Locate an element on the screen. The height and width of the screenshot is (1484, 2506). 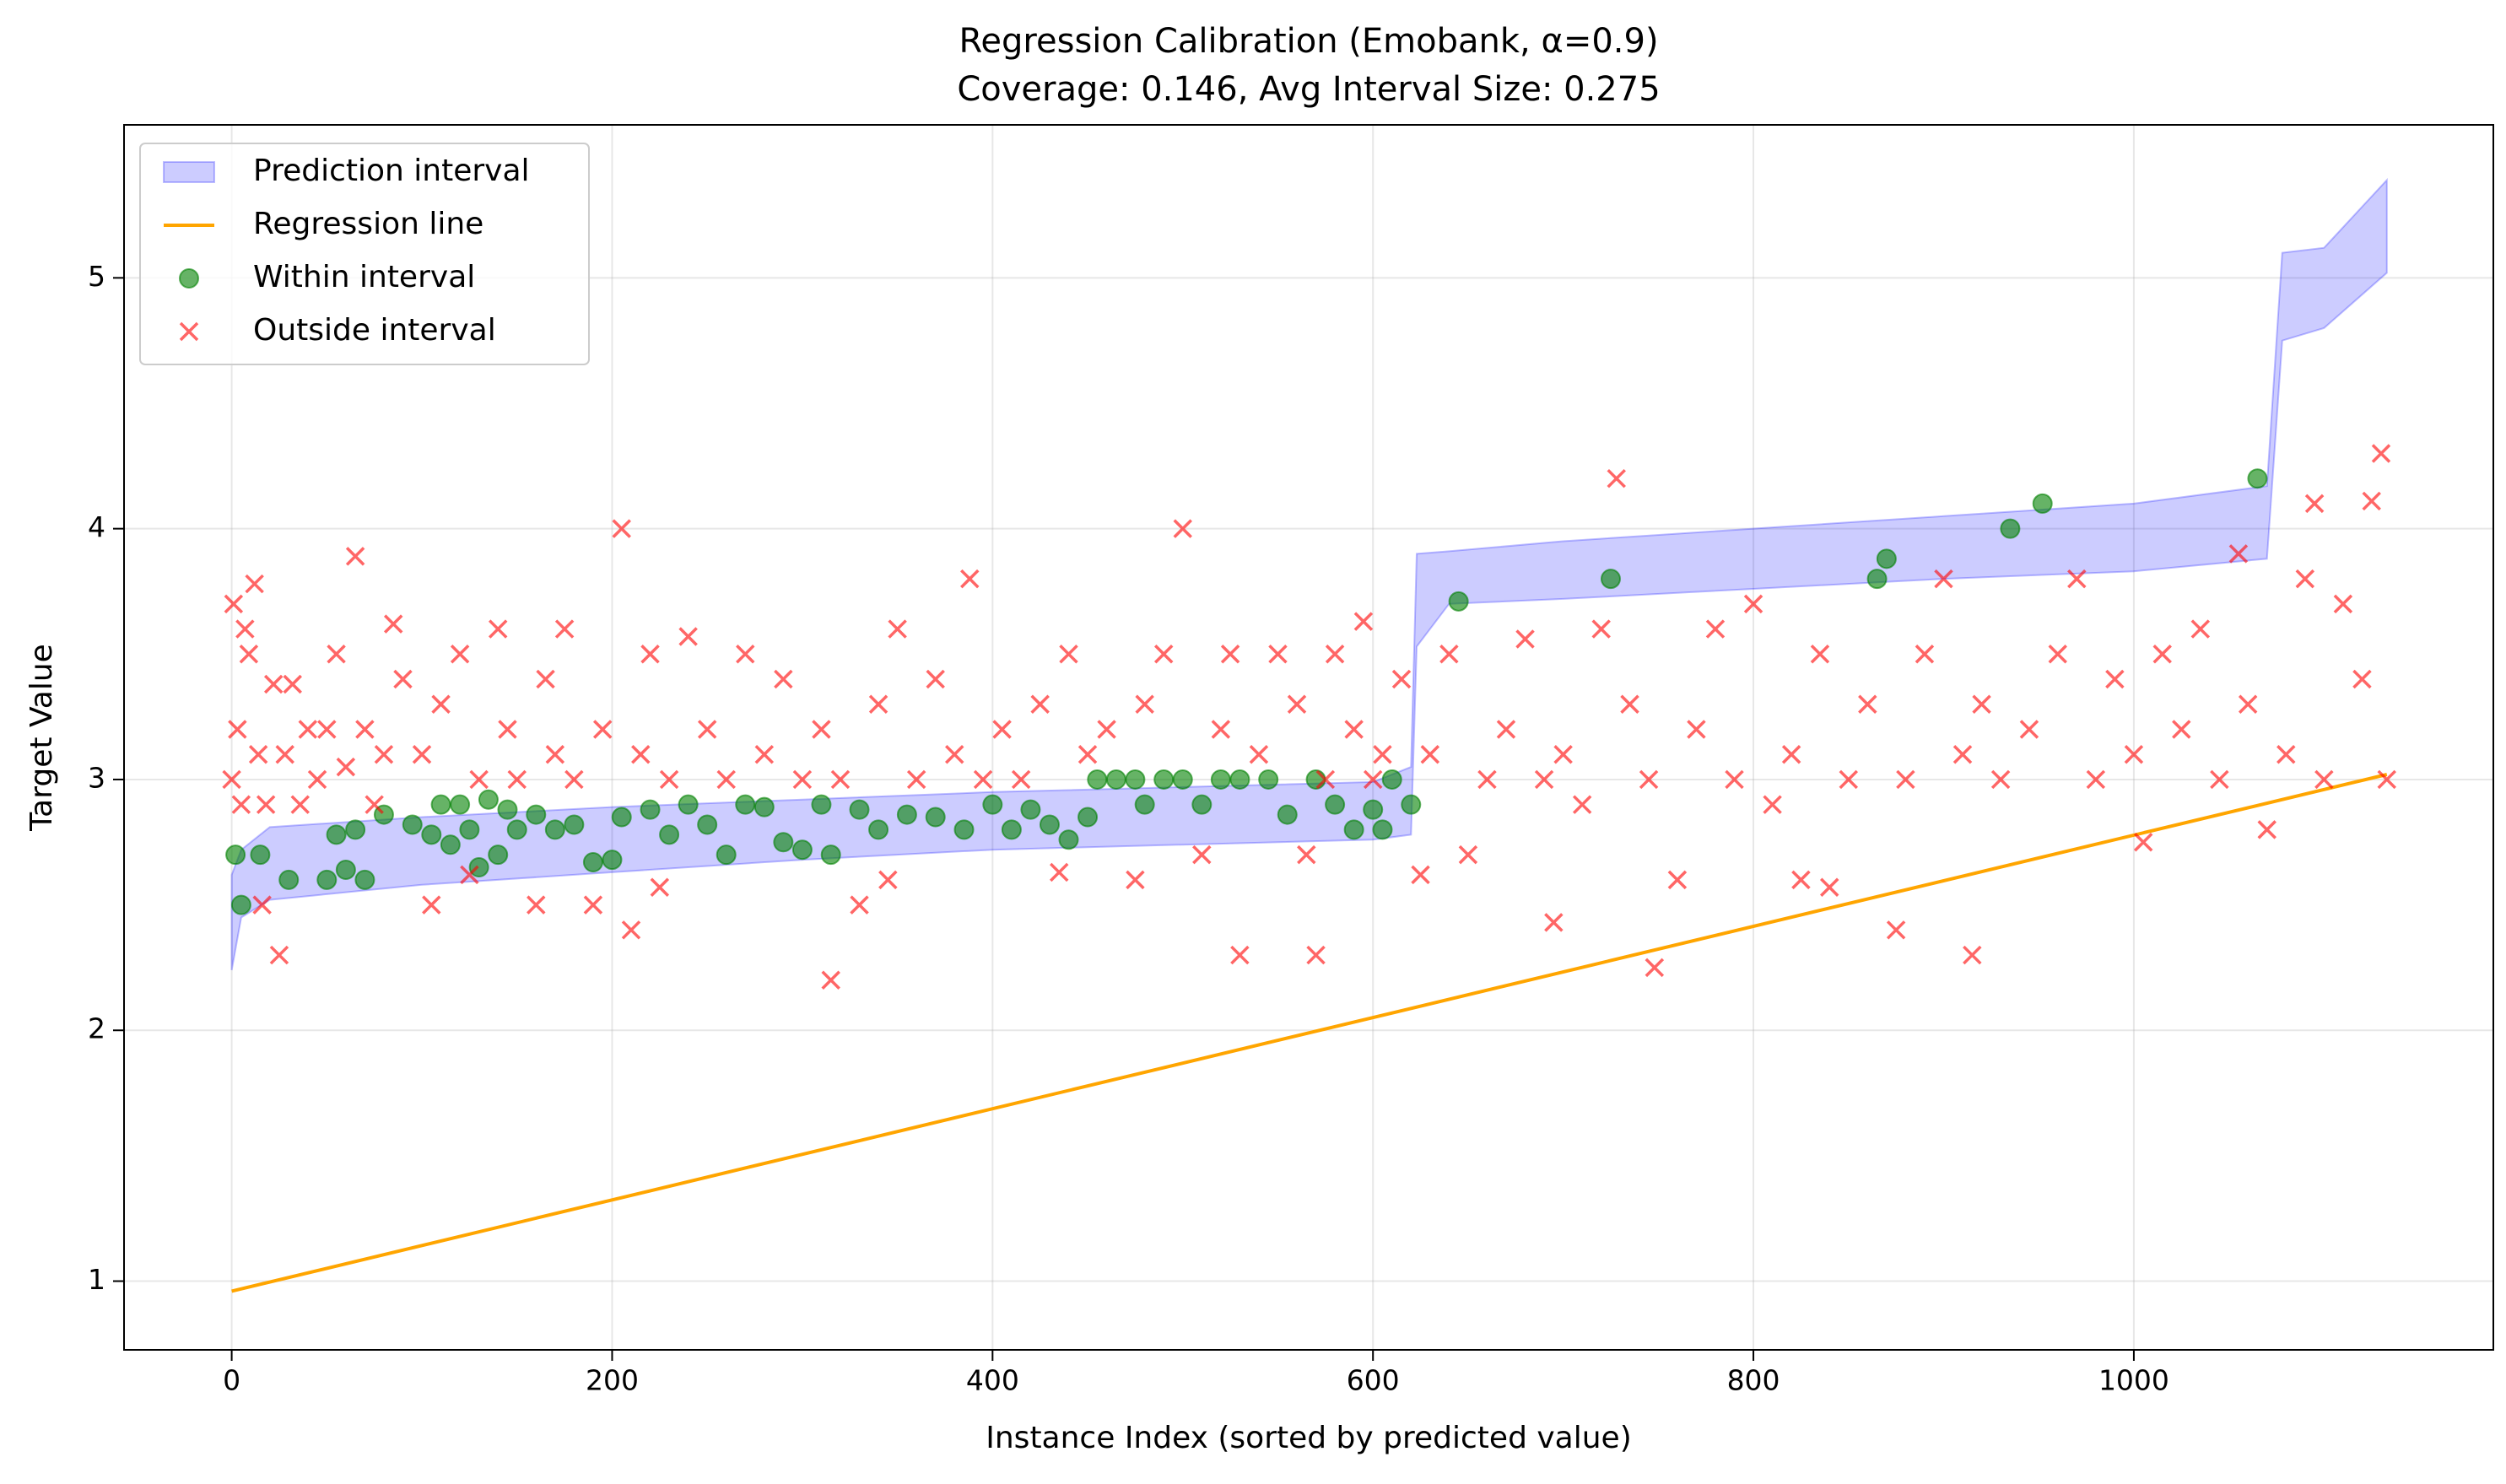
x-tick-label: 0 is located at coordinates (231, 1380).